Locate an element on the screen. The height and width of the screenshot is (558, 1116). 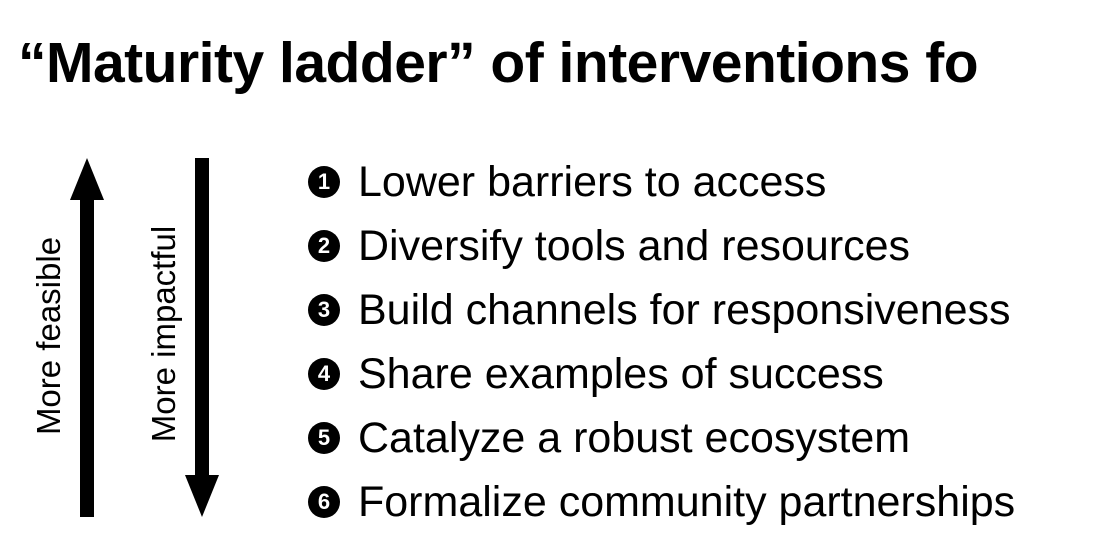
more-feasible-label: More feasible is located at coordinates (48, 336).